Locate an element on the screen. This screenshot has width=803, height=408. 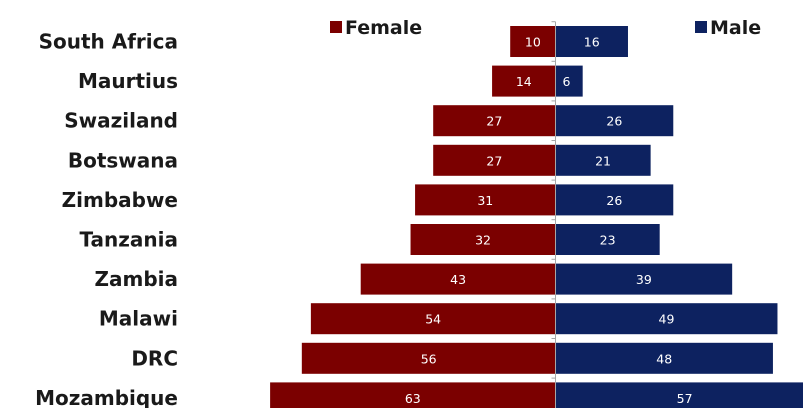
value-label-male-zimbabwe: 26 is located at coordinates (614, 200).